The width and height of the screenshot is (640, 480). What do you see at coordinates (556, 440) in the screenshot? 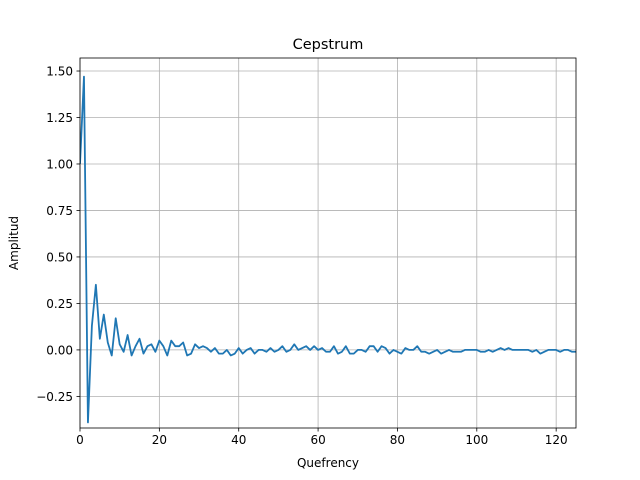
I see `x-tick-label: 120` at bounding box center [556, 440].